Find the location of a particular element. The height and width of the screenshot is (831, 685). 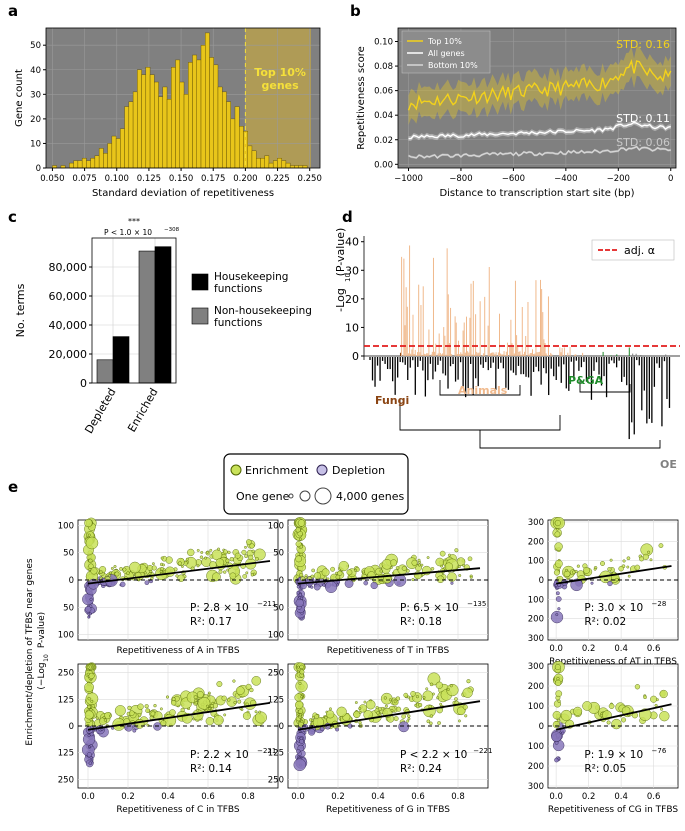

legend-depletion: Depletion is located at coordinates (358, 470).